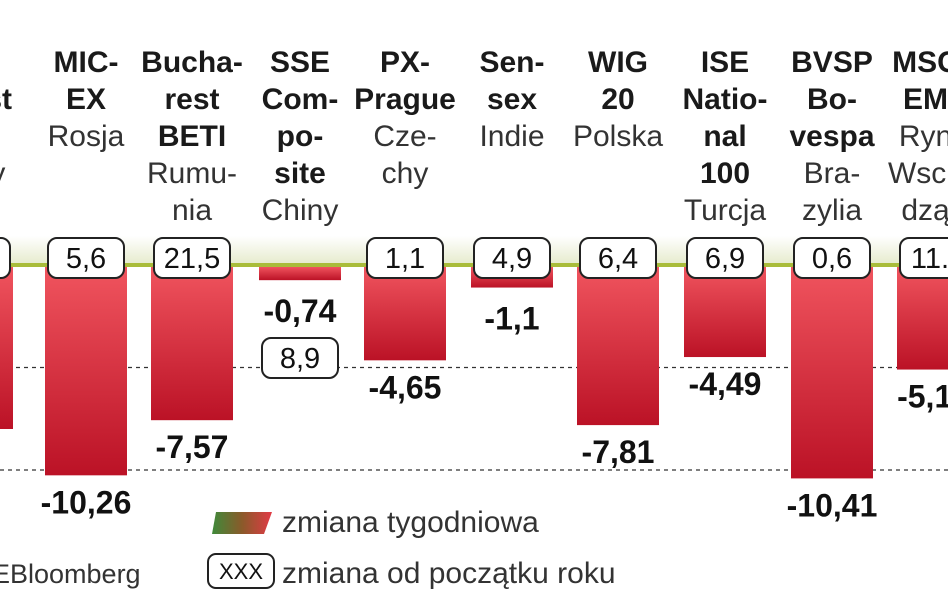 This screenshot has height=593, width=948. What do you see at coordinates (86, 99) in the screenshot?
I see `category-name-line: EX` at bounding box center [86, 99].